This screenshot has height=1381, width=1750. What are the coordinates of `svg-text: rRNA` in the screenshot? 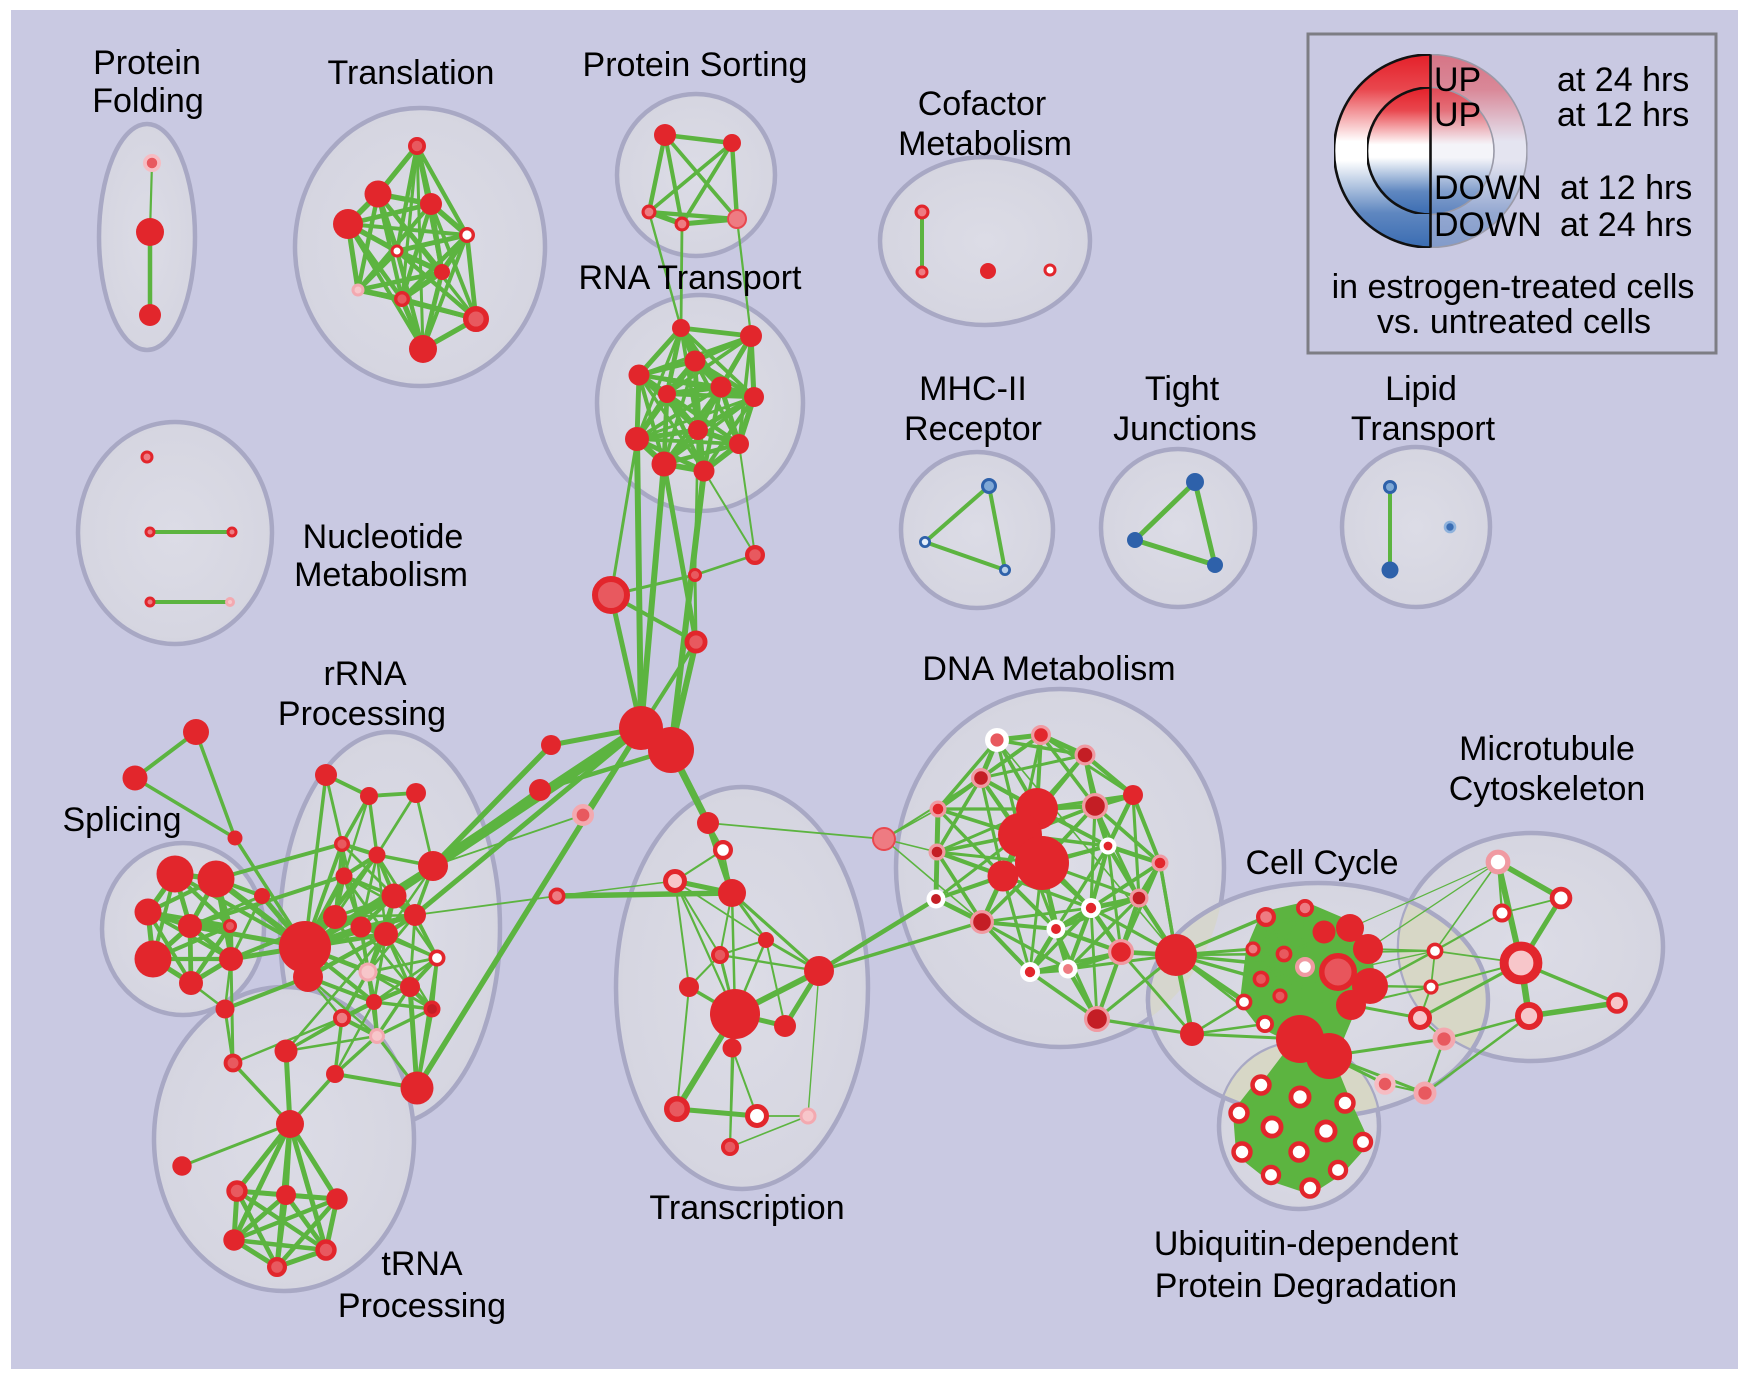 It's located at (364, 674).